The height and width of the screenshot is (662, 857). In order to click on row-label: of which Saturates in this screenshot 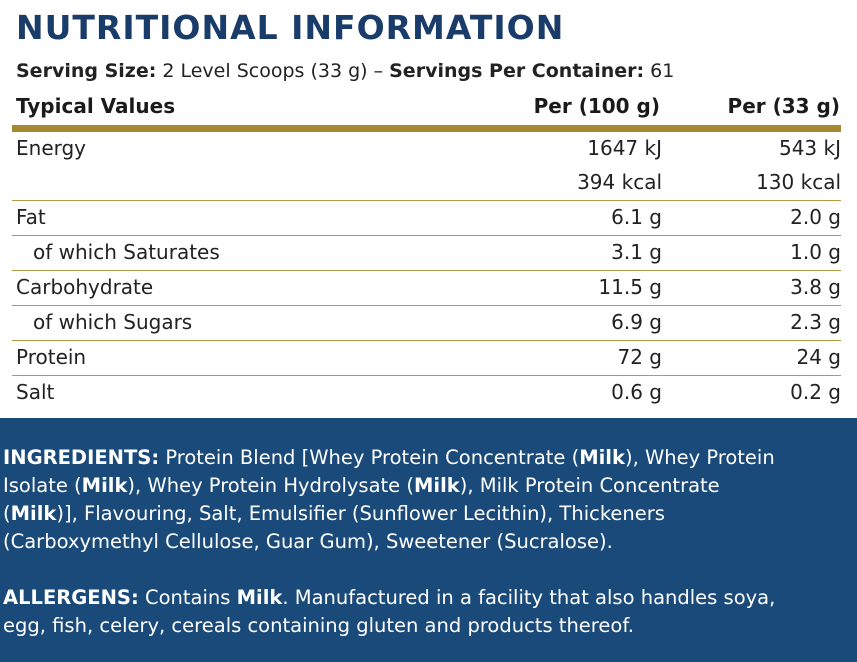, I will do `click(126, 252)`.